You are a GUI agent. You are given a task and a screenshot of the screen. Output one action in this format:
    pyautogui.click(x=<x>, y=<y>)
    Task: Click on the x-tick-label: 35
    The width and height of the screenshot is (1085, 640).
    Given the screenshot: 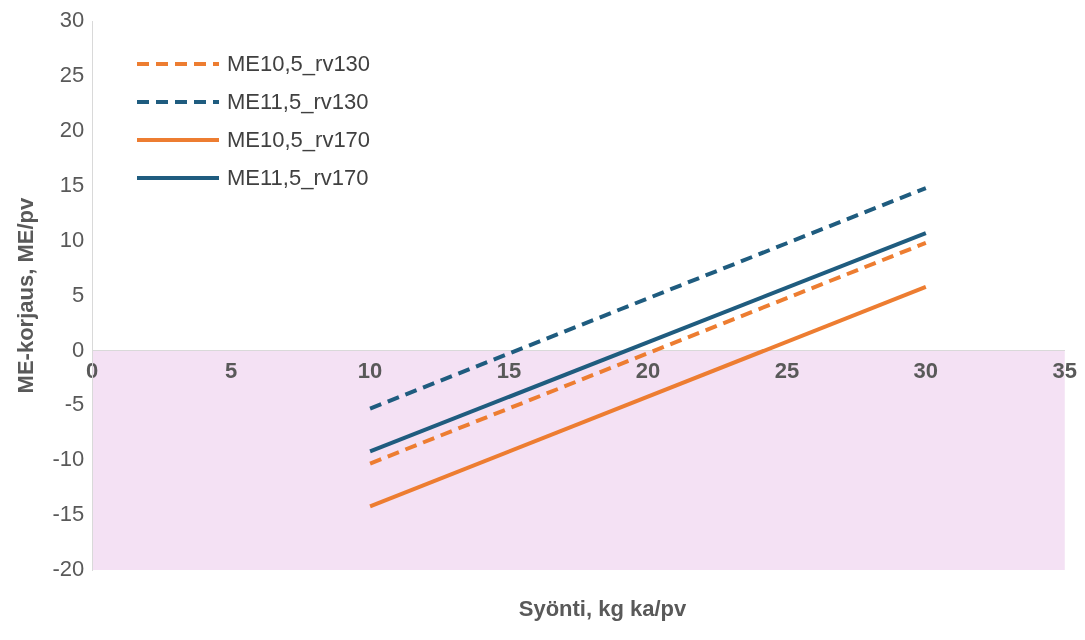 What is the action you would take?
    pyautogui.click(x=1065, y=370)
    